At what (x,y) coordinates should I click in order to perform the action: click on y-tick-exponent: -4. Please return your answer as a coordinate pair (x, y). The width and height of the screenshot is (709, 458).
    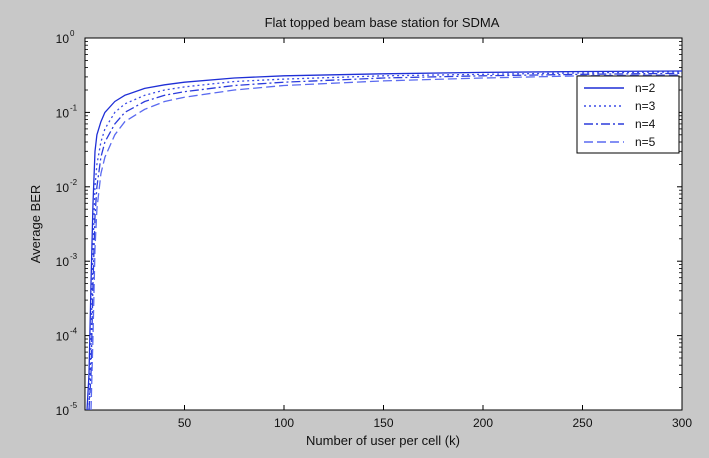
    Looking at the image, I should click on (74, 331).